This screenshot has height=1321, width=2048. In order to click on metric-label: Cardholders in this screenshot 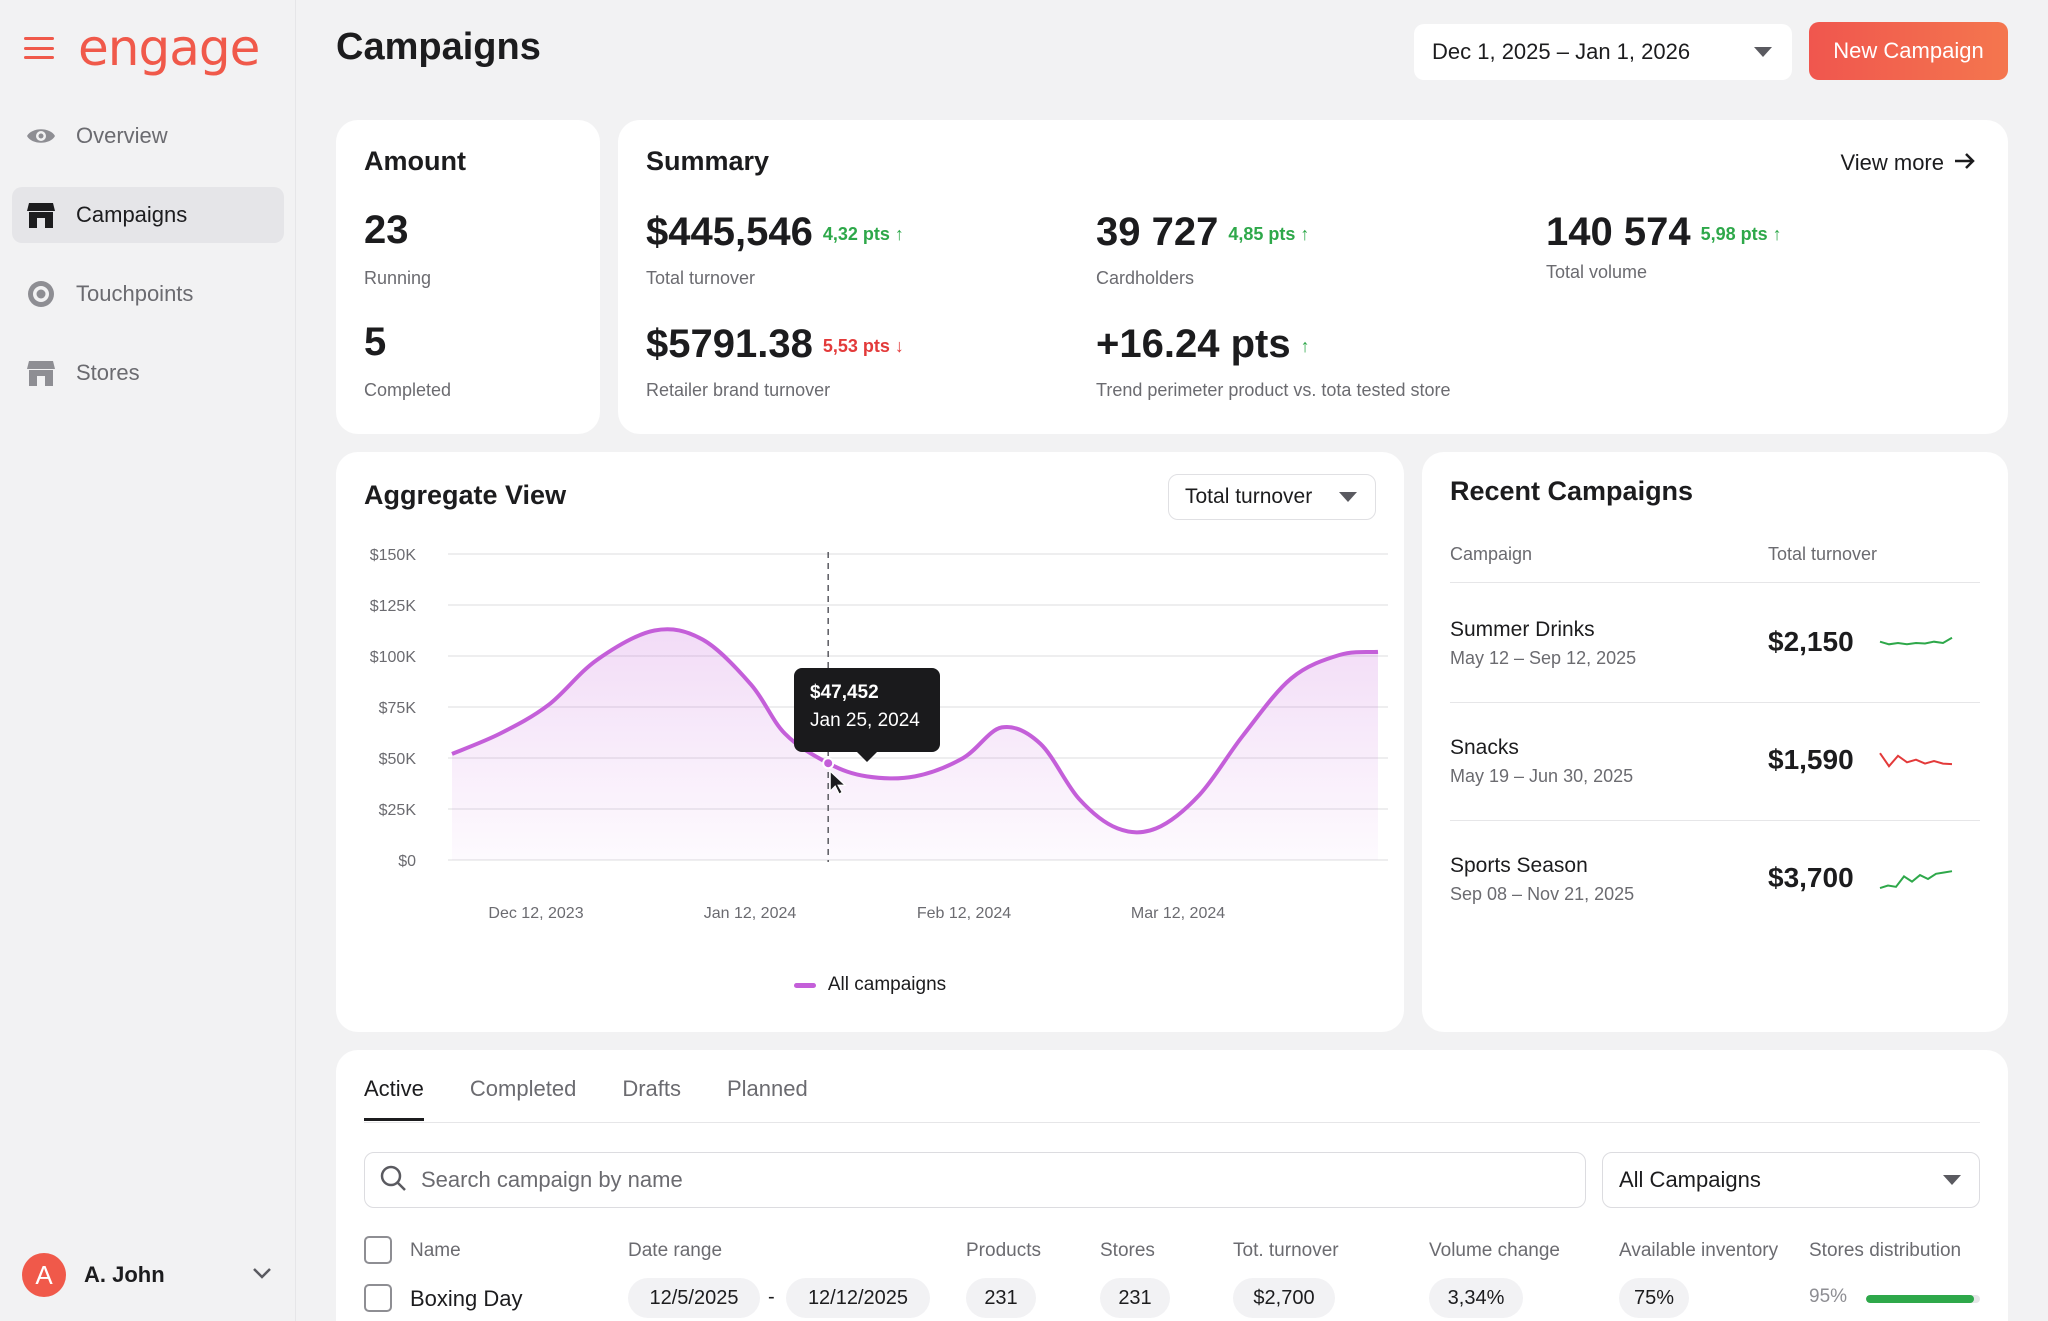, I will do `click(1145, 278)`.